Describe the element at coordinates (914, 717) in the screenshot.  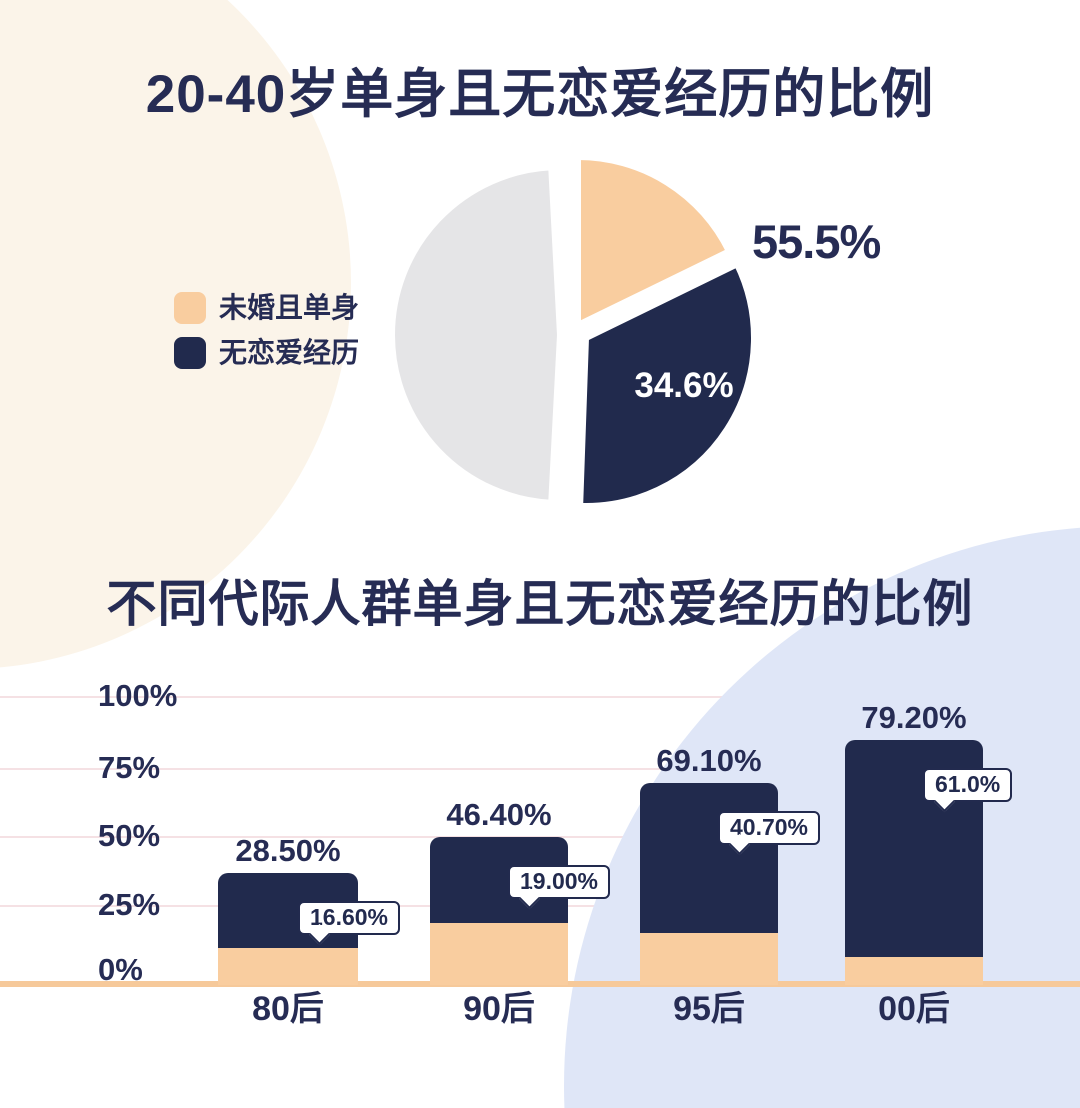
I see `bar-total-label: 79.20%` at that location.